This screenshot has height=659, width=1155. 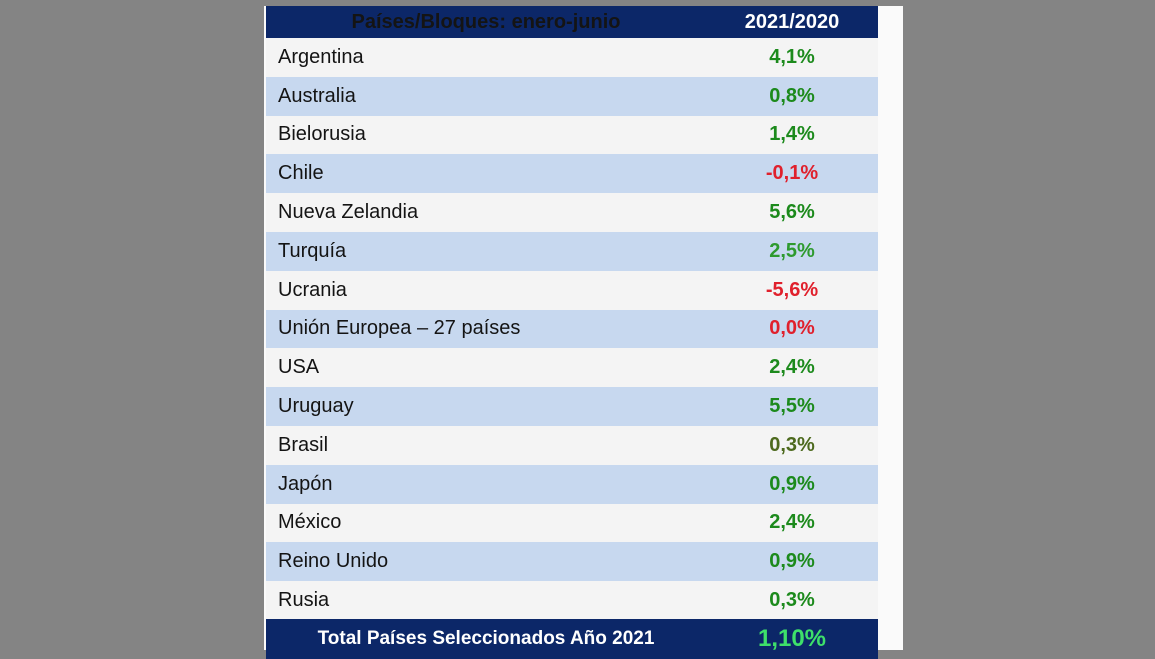 What do you see at coordinates (399, 328) in the screenshot?
I see `country-name: Unión Europea – 27 países` at bounding box center [399, 328].